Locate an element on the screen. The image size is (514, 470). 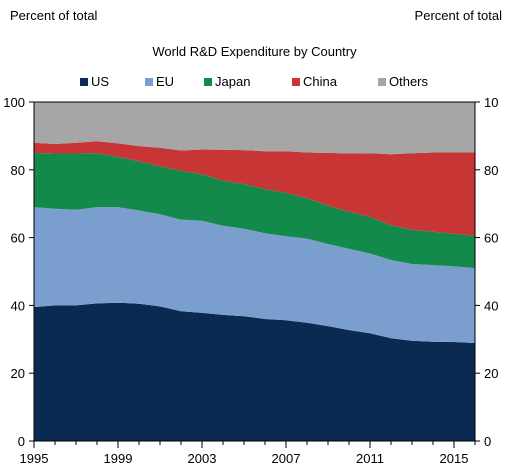
x-tick-label: 1995 is located at coordinates (34, 458).